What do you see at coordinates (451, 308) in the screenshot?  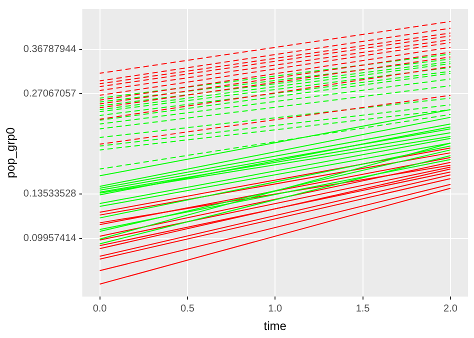 I see `x-tick-label: 2.0` at bounding box center [451, 308].